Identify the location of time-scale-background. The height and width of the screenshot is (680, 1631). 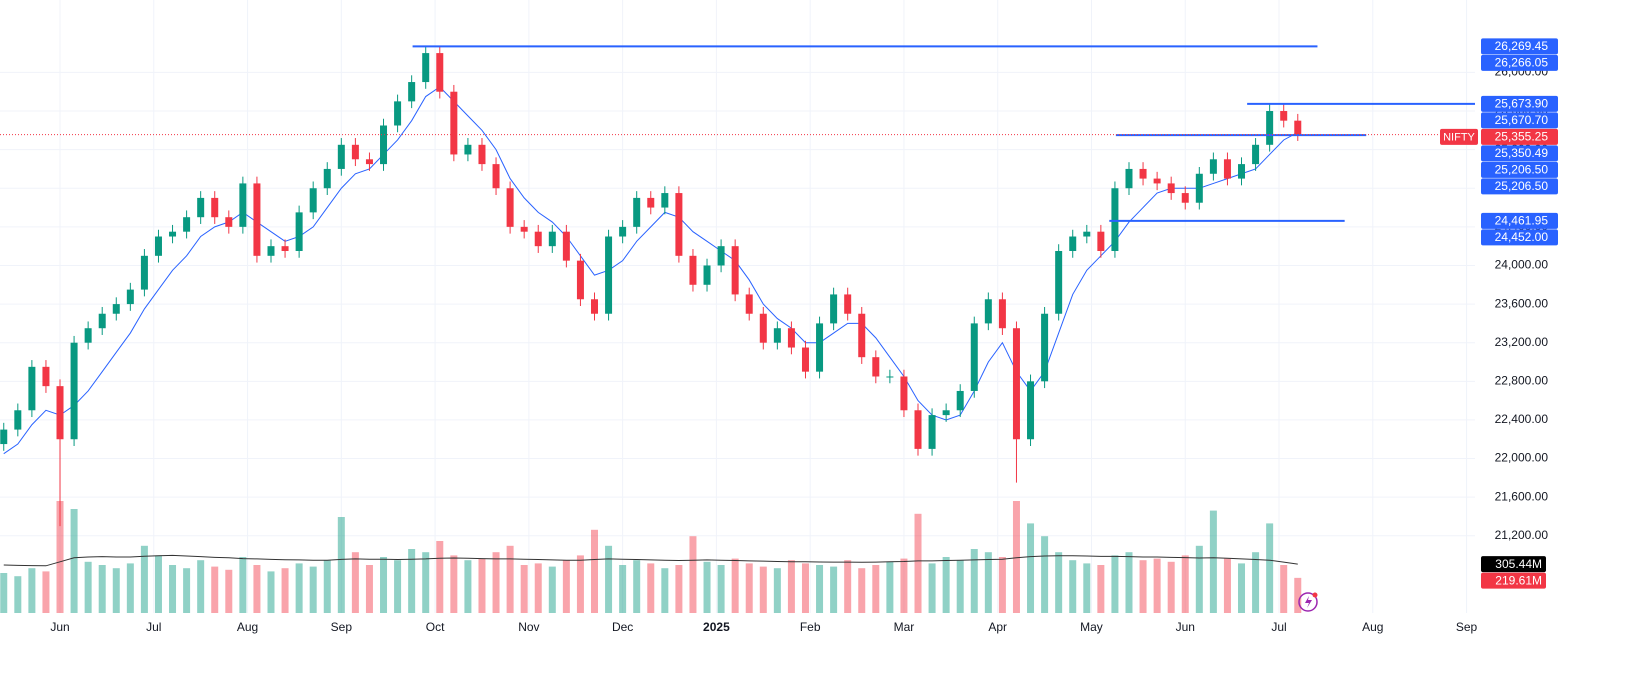
(737, 646).